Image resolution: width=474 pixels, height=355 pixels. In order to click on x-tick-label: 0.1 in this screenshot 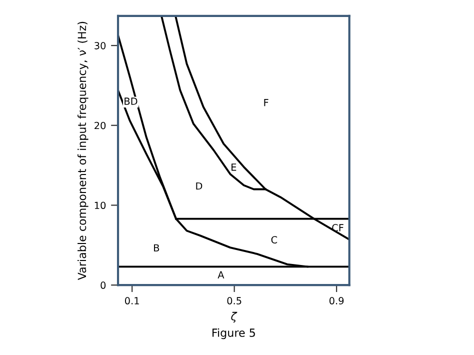, I will do `click(131, 300)`.